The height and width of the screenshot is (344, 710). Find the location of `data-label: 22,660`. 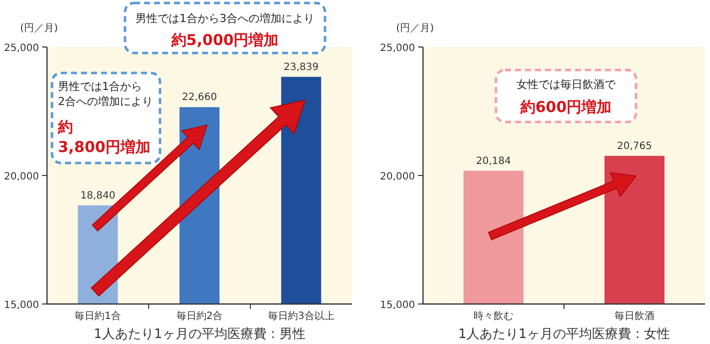

data-label: 22,660 is located at coordinates (199, 98).